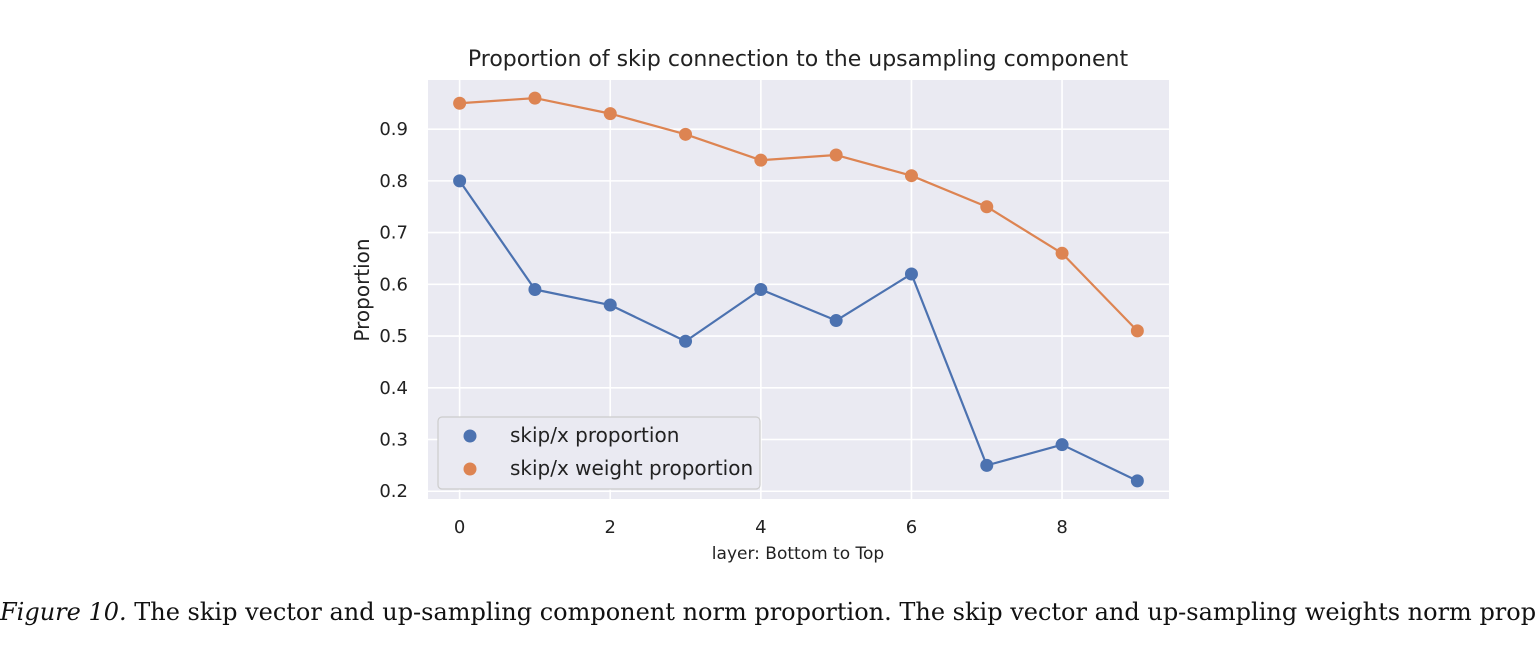 This screenshot has height=650, width=1535. What do you see at coordinates (836, 321) in the screenshot?
I see `data-point-s0-x5` at bounding box center [836, 321].